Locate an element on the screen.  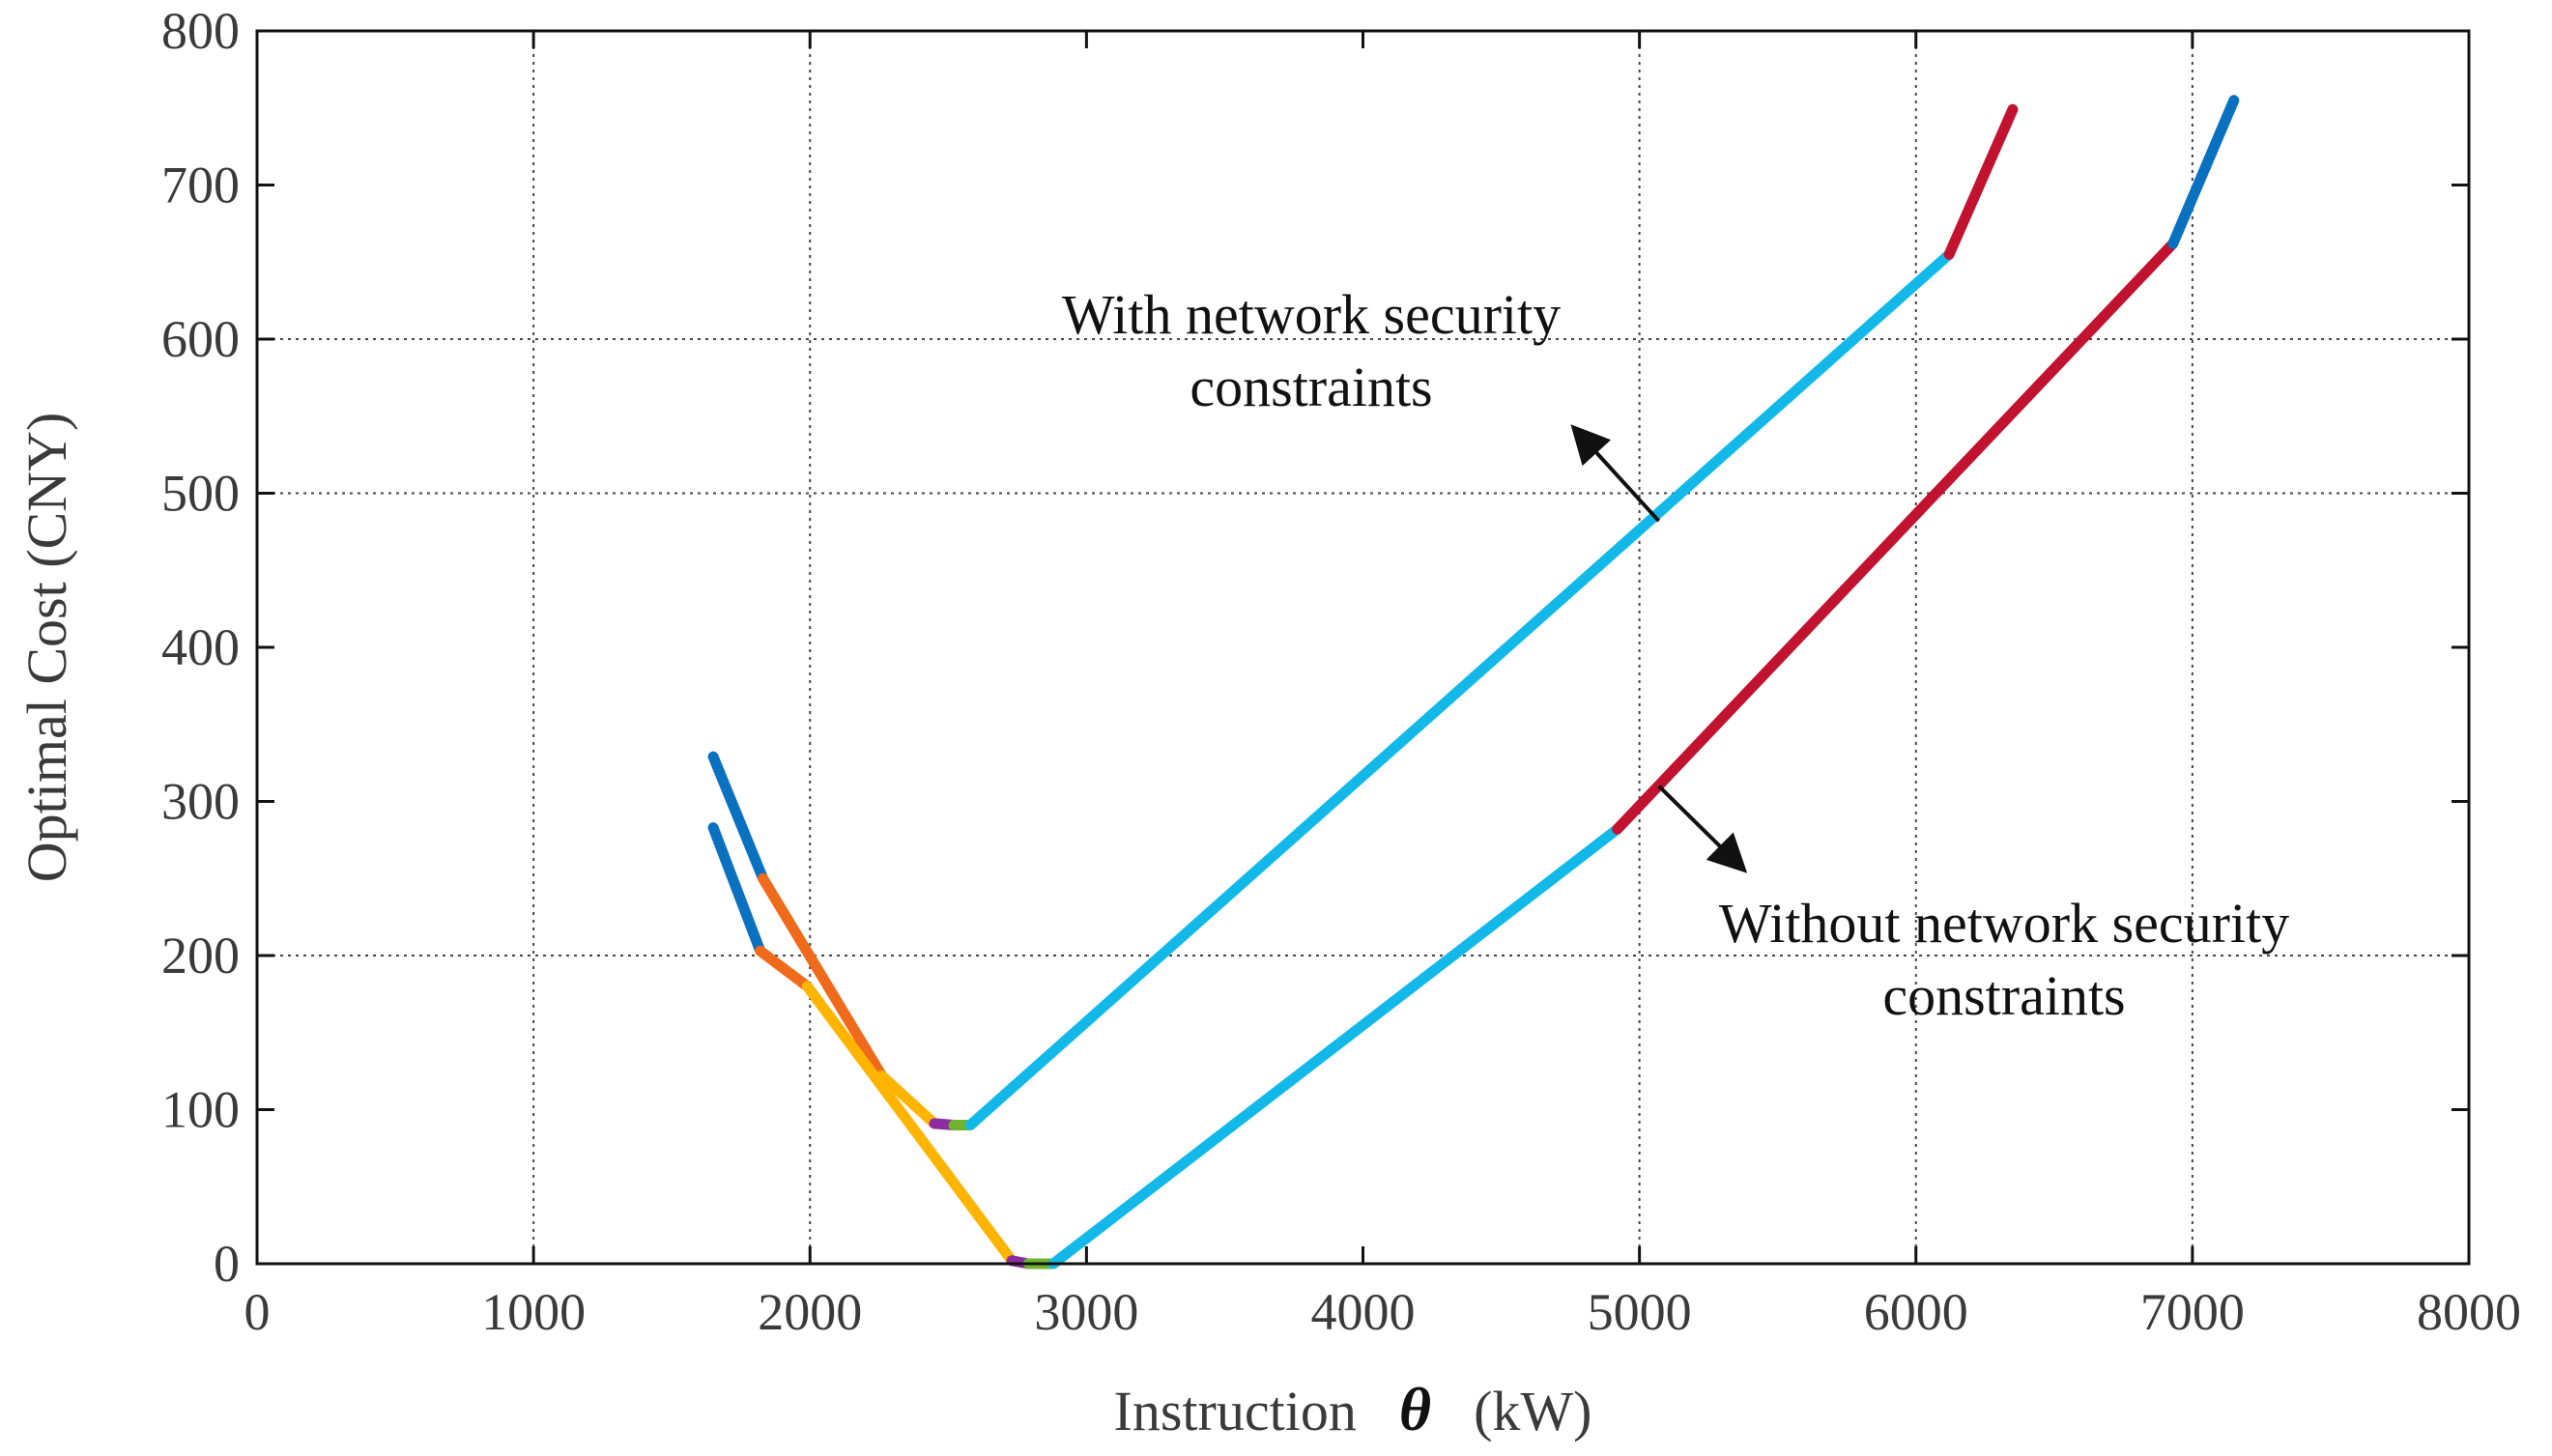
y-tick-label-800: 800 is located at coordinates (201, 31).